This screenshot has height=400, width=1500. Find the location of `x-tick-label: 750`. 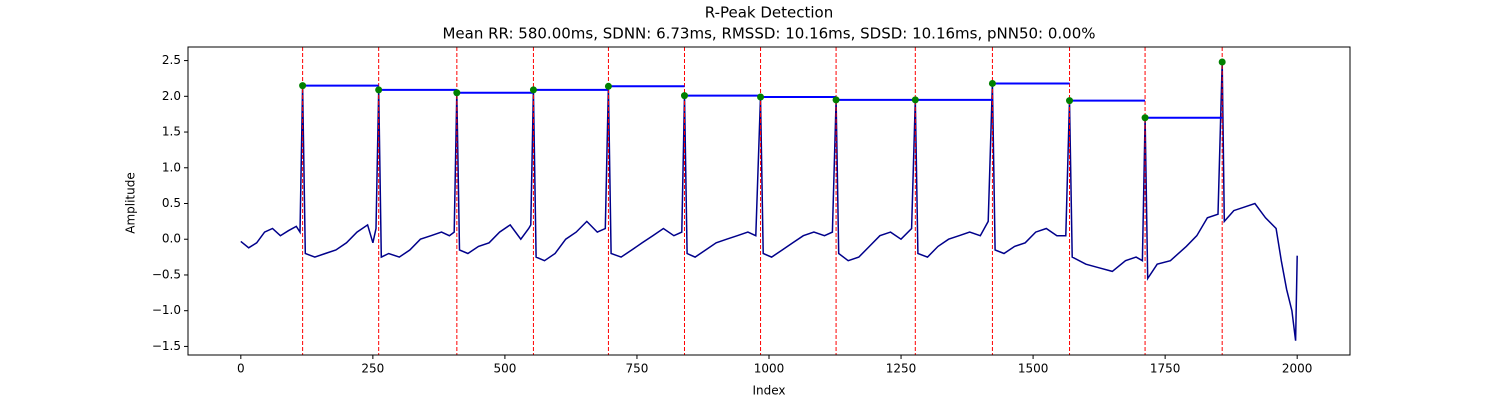

x-tick-label: 750 is located at coordinates (637, 369).